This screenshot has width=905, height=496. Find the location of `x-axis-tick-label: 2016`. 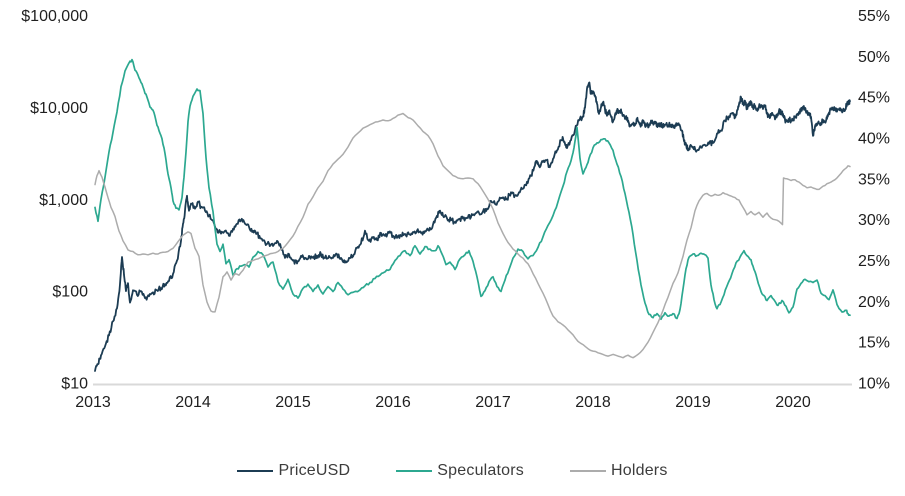

x-axis-tick-label: 2016 is located at coordinates (393, 402).